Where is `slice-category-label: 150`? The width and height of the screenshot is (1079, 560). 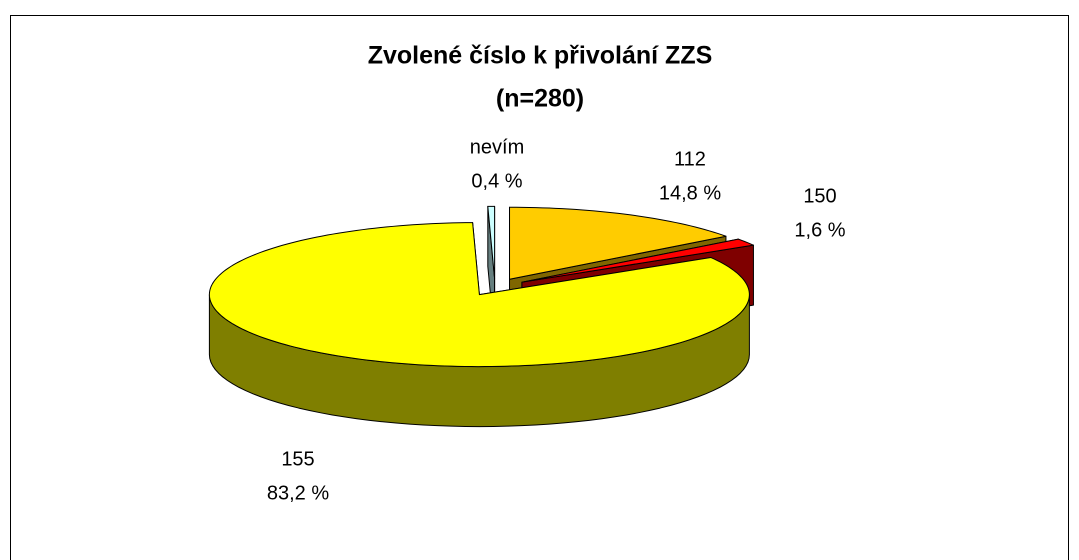
slice-category-label: 150 is located at coordinates (819, 196).